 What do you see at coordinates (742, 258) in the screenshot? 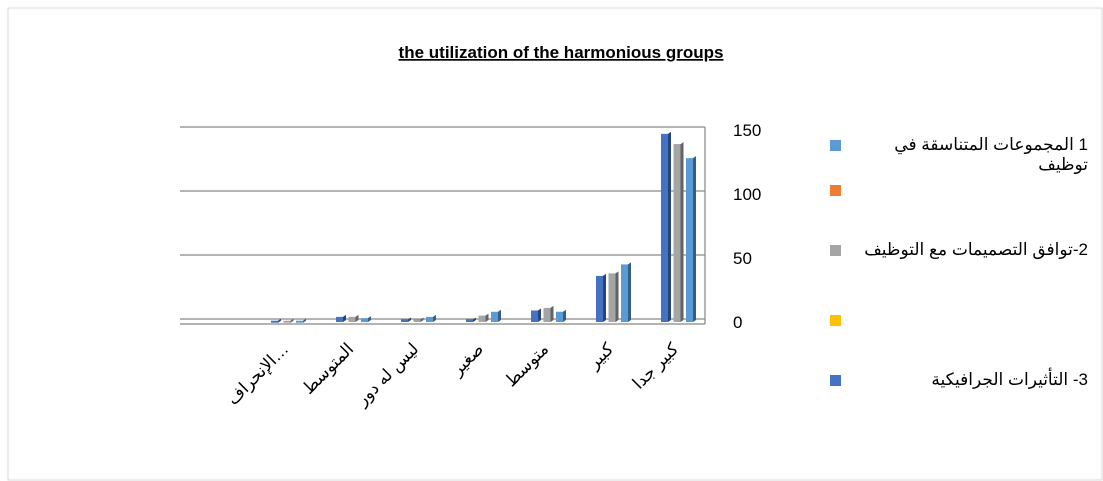
I see `y-tick-label: 50` at bounding box center [742, 258].